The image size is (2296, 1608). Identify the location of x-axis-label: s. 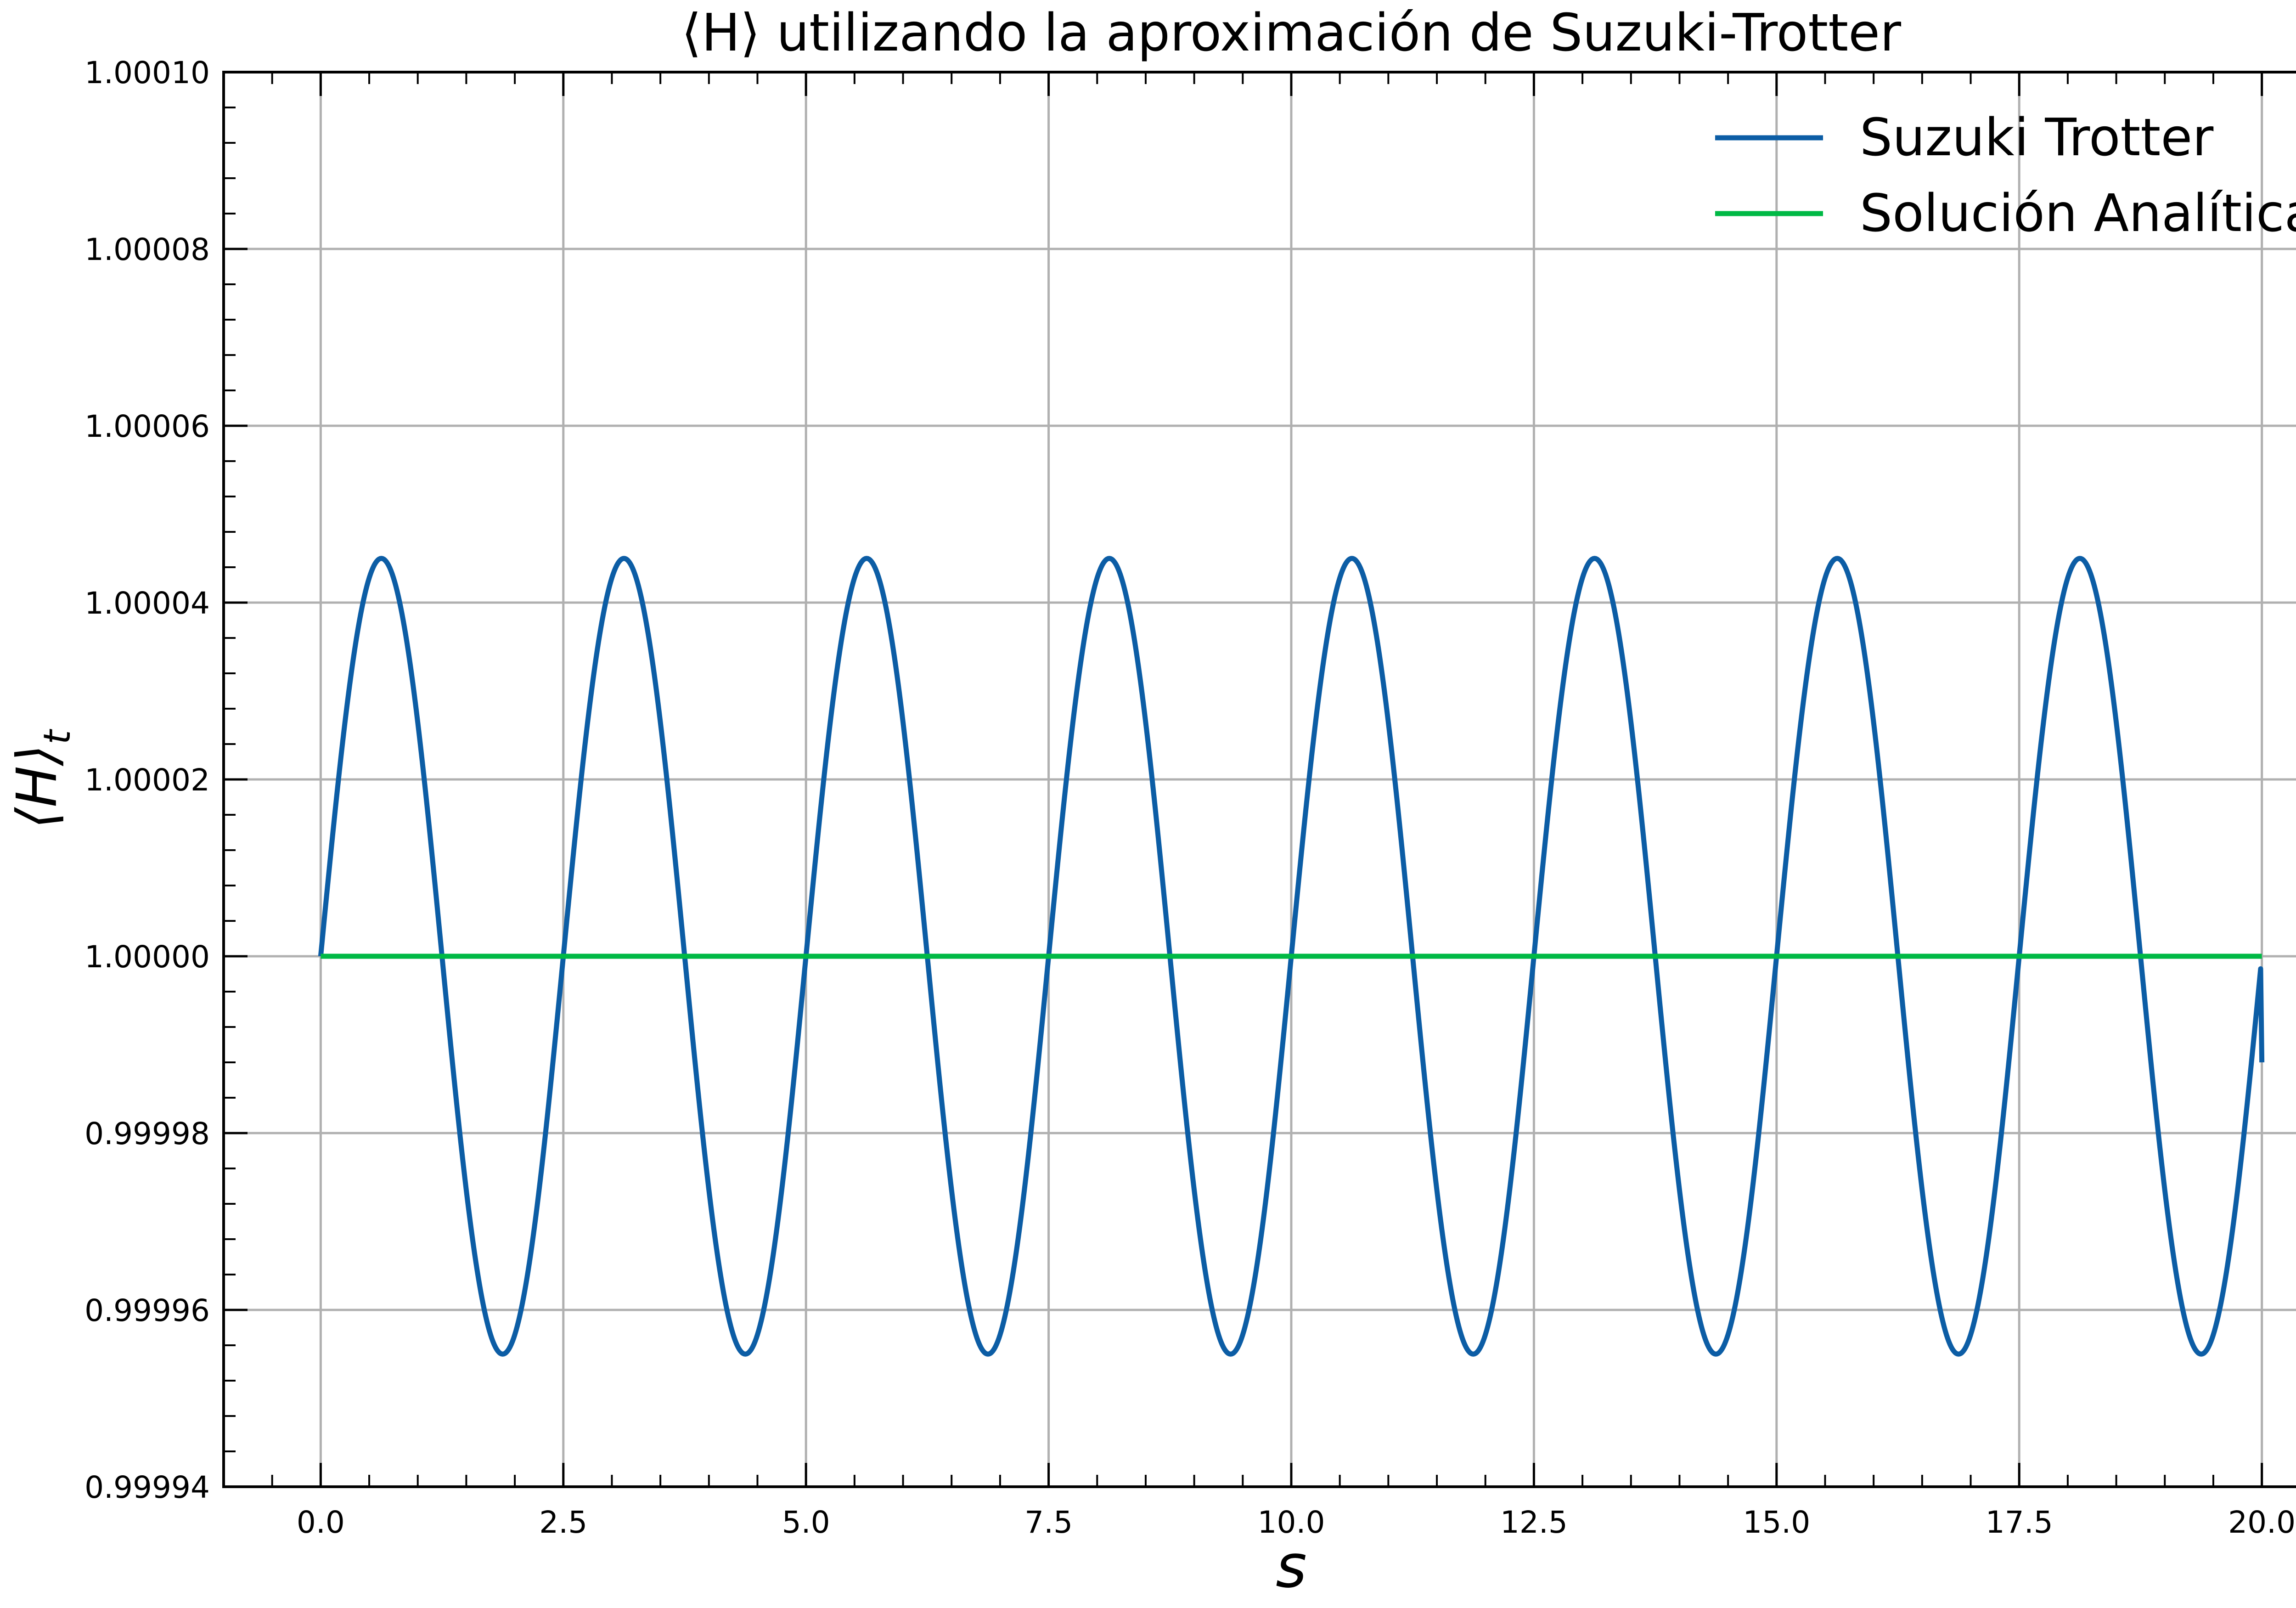
(1291, 1566).